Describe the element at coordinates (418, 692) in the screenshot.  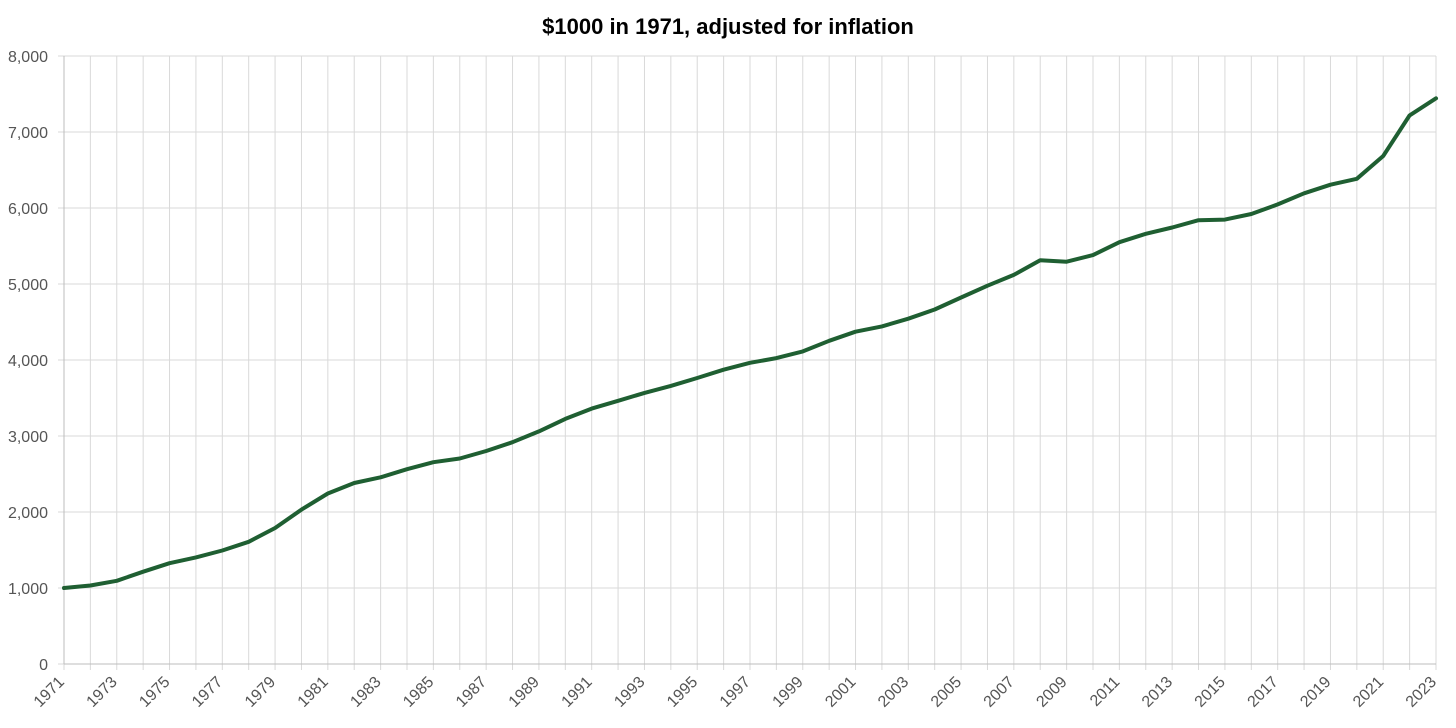
I see `x-tick-label: 1985` at that location.